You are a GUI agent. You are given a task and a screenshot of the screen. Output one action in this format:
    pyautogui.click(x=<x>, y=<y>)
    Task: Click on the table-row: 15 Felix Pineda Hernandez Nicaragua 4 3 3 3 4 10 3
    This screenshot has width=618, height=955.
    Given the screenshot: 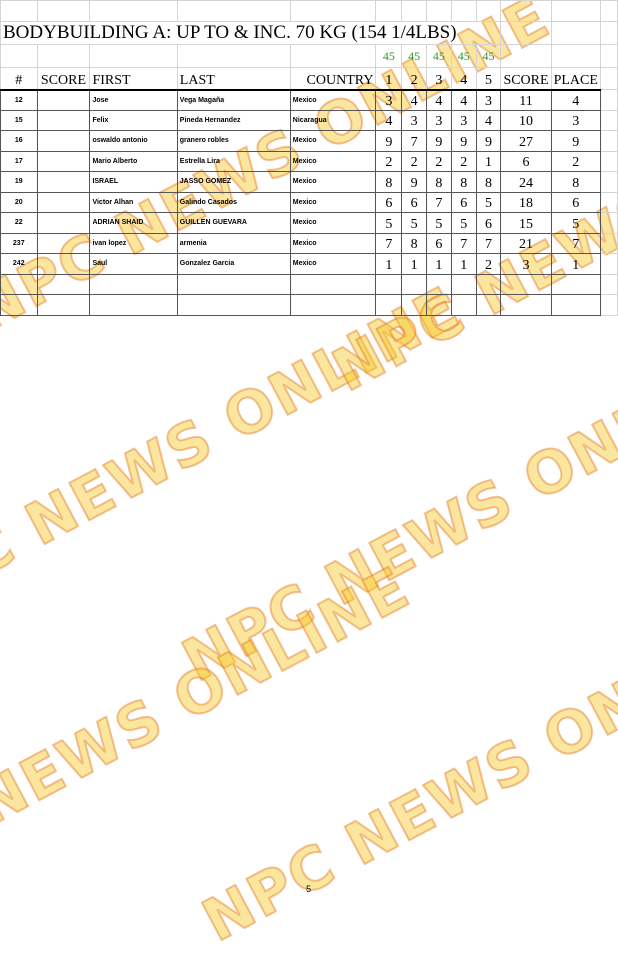 What is the action you would take?
    pyautogui.click(x=309, y=120)
    